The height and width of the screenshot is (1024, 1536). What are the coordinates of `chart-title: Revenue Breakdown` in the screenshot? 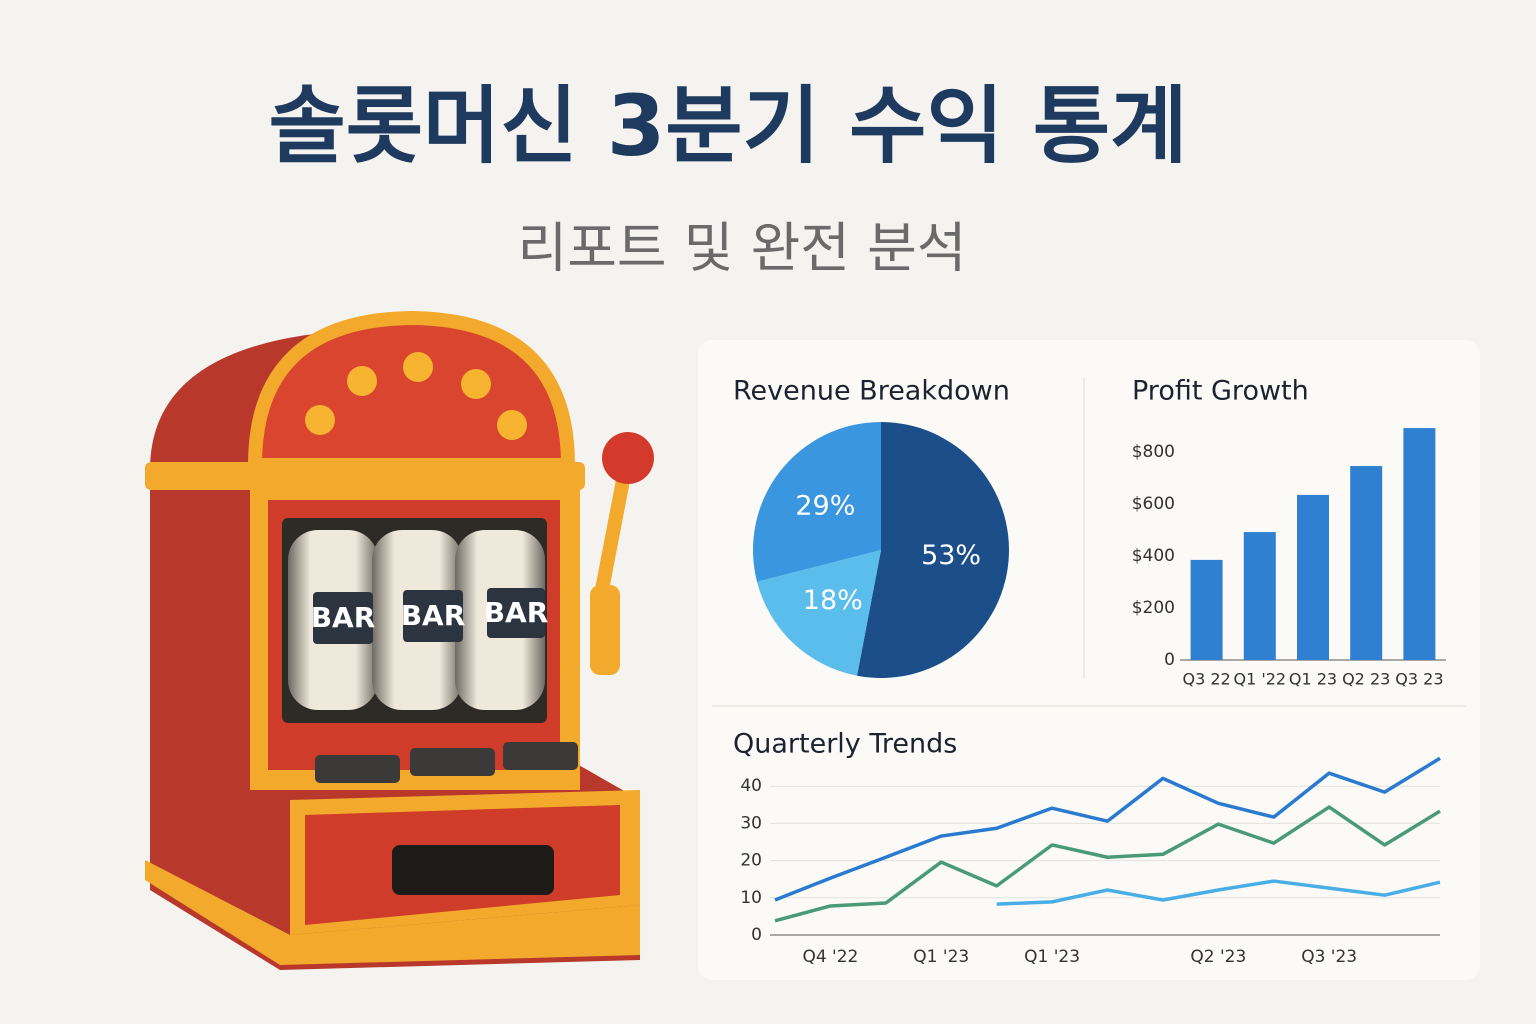 It's located at (871, 391).